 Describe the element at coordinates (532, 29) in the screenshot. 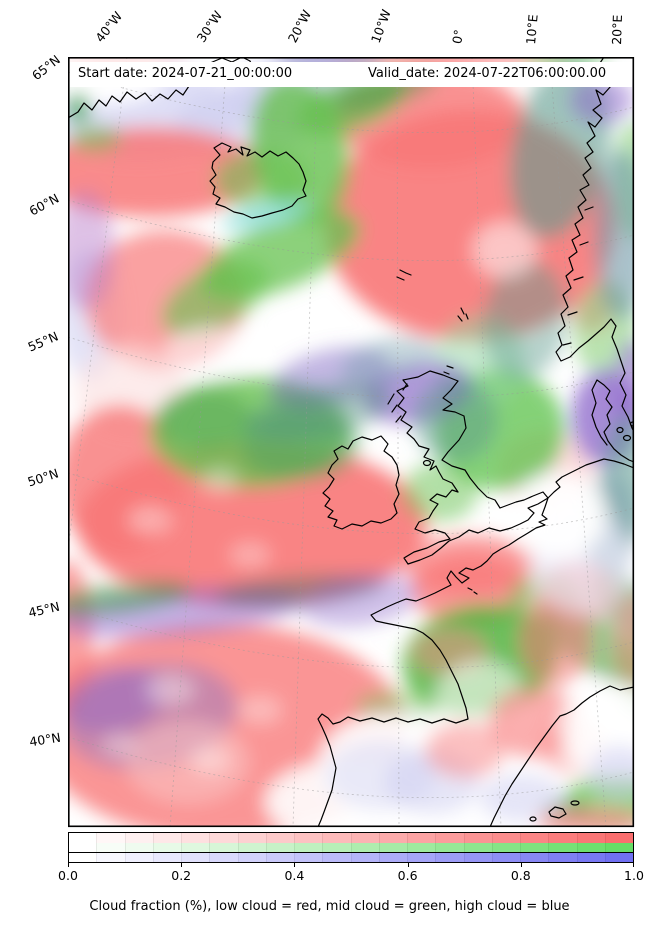

I see `lon-tick-label-10e: 10°E` at that location.